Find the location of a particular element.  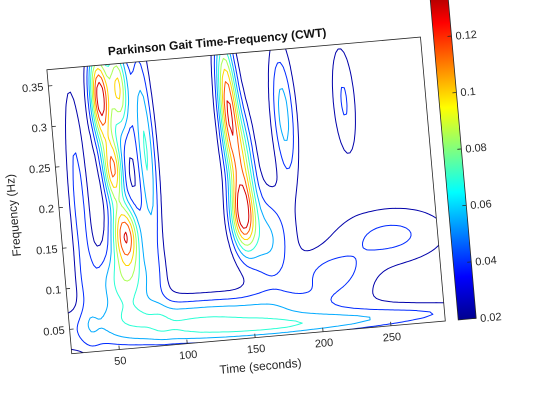

y-tick-label: 0.2 is located at coordinates (46, 209).